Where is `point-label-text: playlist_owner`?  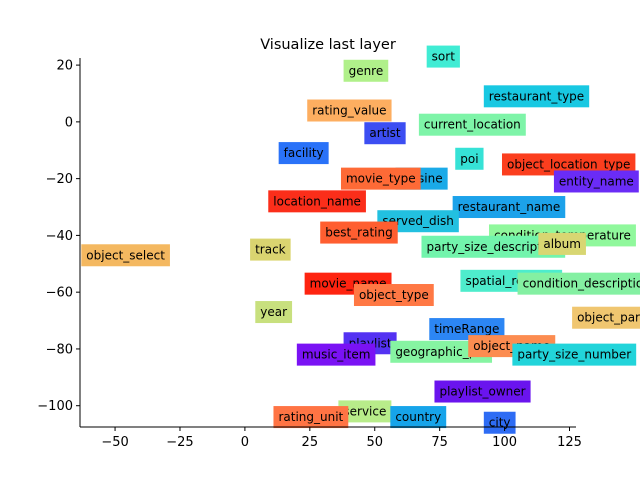 point-label-text: playlist_owner is located at coordinates (482, 392).